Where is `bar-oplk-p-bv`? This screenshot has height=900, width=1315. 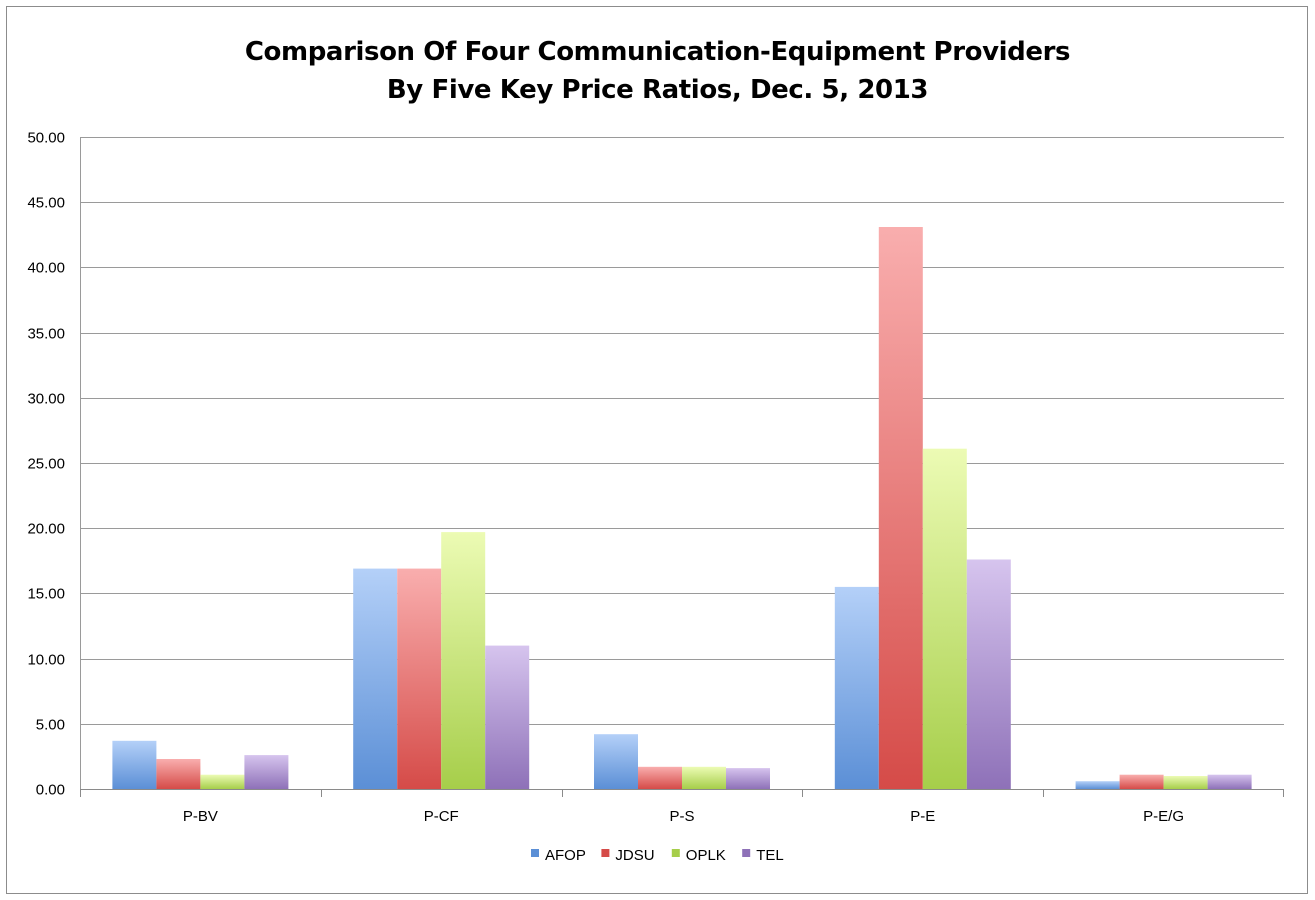
bar-oplk-p-bv is located at coordinates (222, 781).